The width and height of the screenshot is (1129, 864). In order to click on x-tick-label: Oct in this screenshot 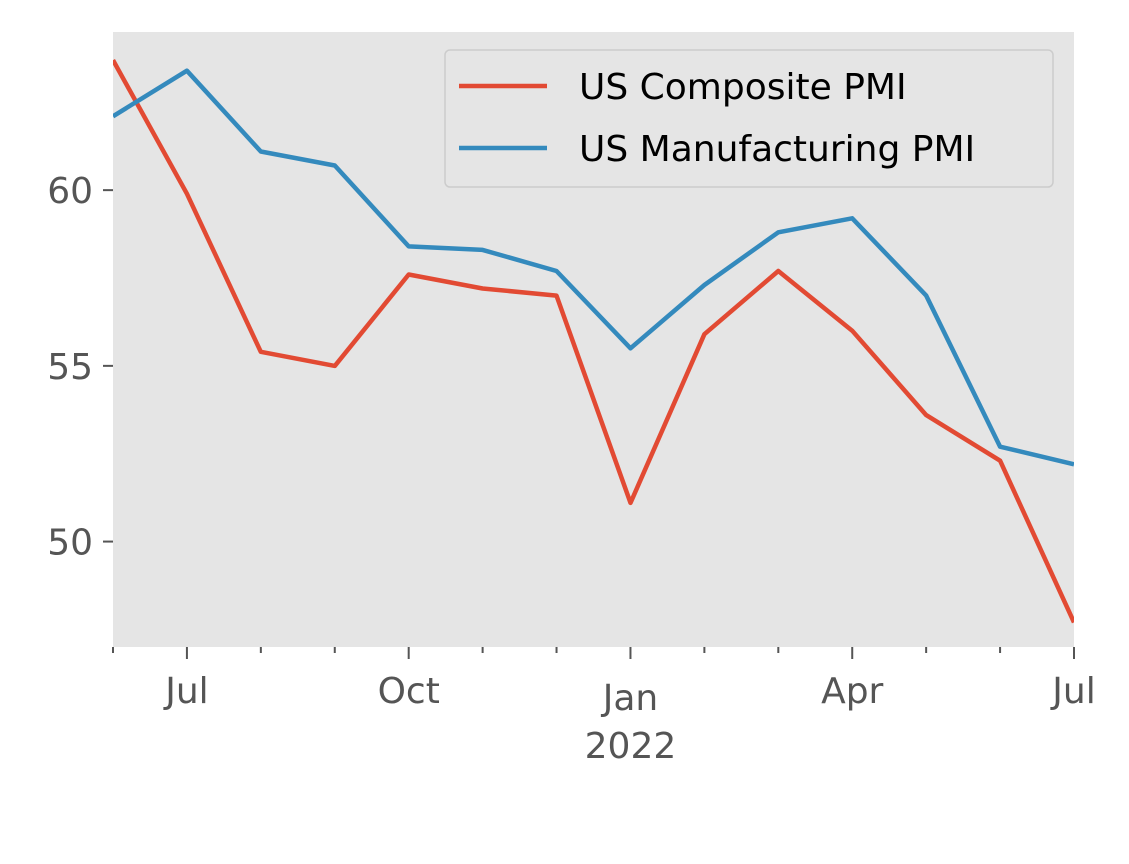, I will do `click(409, 691)`.